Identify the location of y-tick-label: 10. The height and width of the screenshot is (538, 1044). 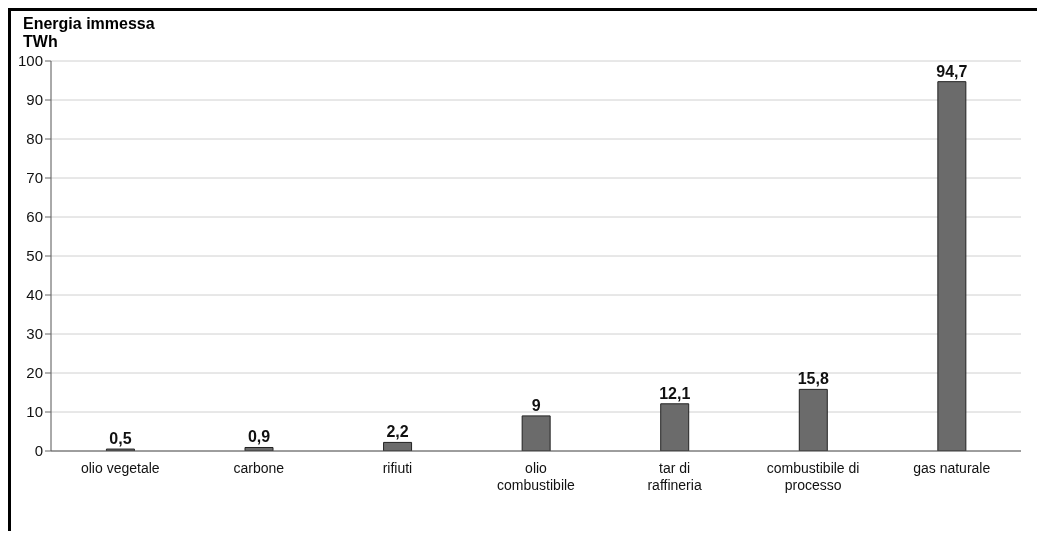
(34, 412).